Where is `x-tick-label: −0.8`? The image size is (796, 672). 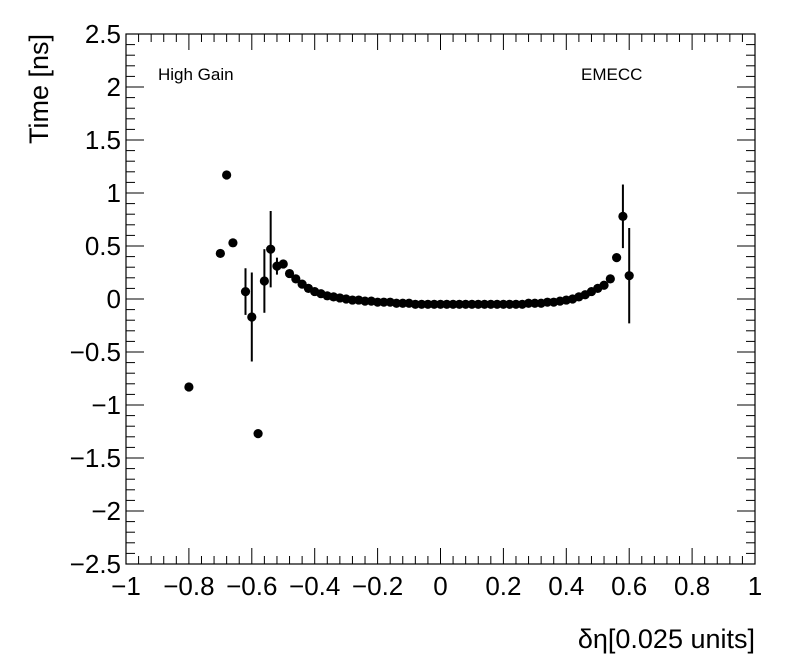
x-tick-label: −0.8 is located at coordinates (188, 586).